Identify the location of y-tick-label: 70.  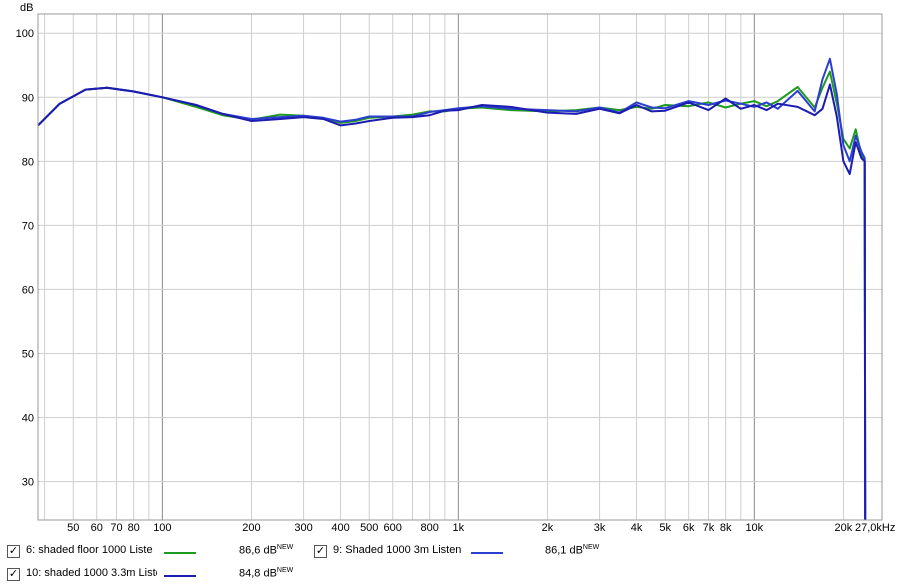
(28, 226).